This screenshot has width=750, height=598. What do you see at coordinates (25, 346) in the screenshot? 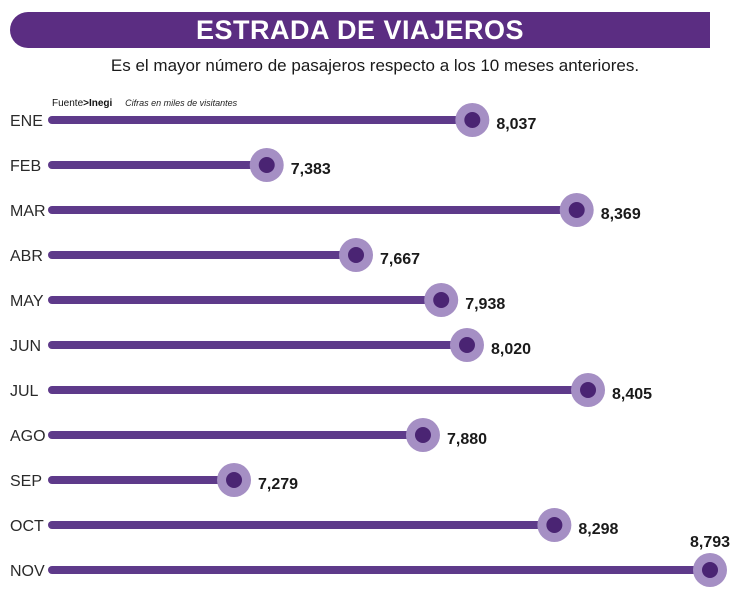
I see `category-label-jun: JUN` at bounding box center [25, 346].